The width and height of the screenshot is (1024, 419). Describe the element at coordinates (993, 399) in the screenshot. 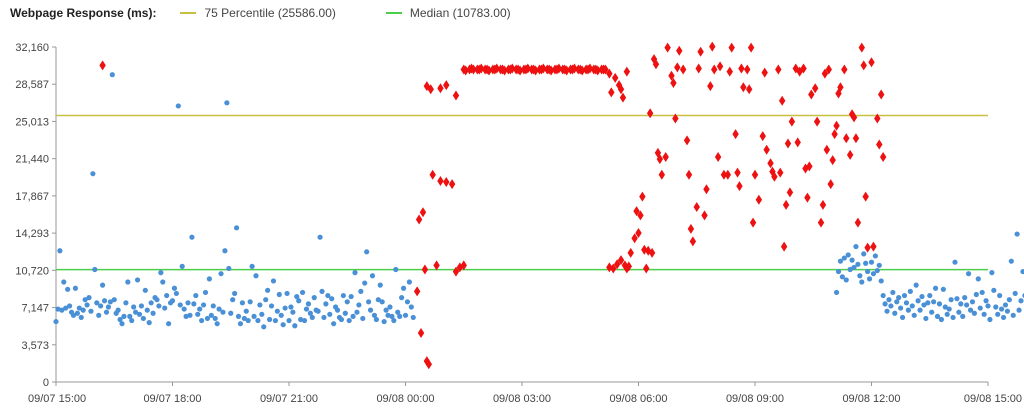

I see `x-tick-label: 09/08 15:00` at that location.